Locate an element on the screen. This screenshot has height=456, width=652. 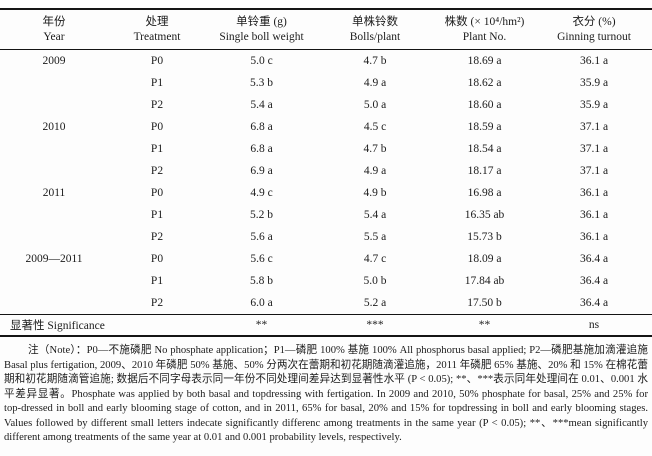
bolls-per-plant-cell: 4.9 b is located at coordinates (375, 193).